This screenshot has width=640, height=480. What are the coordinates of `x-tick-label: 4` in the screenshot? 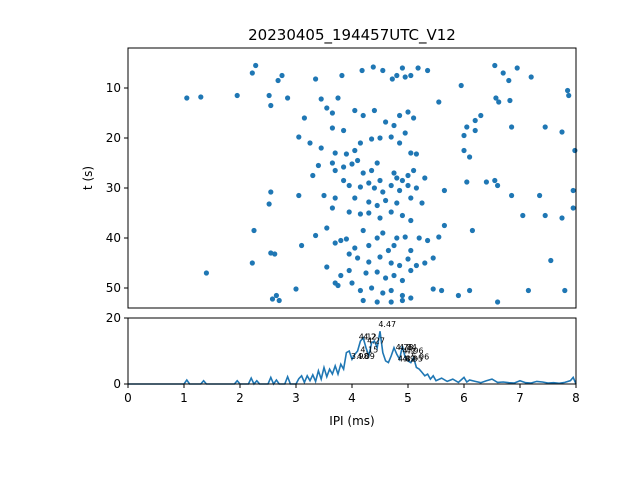 It's located at (352, 398).